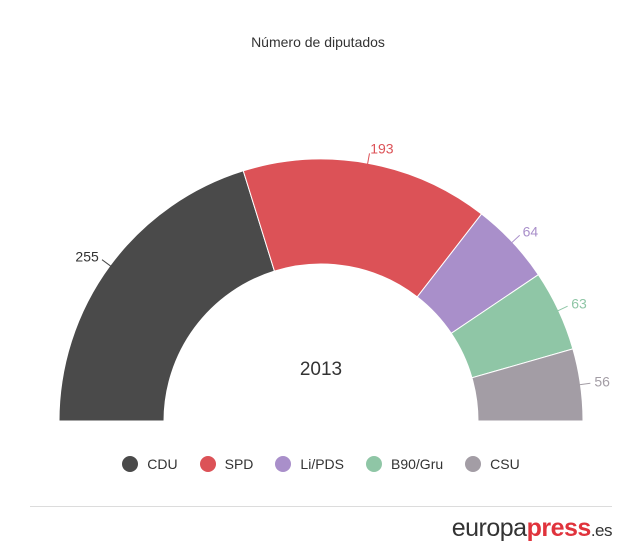  I want to click on center-label: 2013, so click(321, 369).